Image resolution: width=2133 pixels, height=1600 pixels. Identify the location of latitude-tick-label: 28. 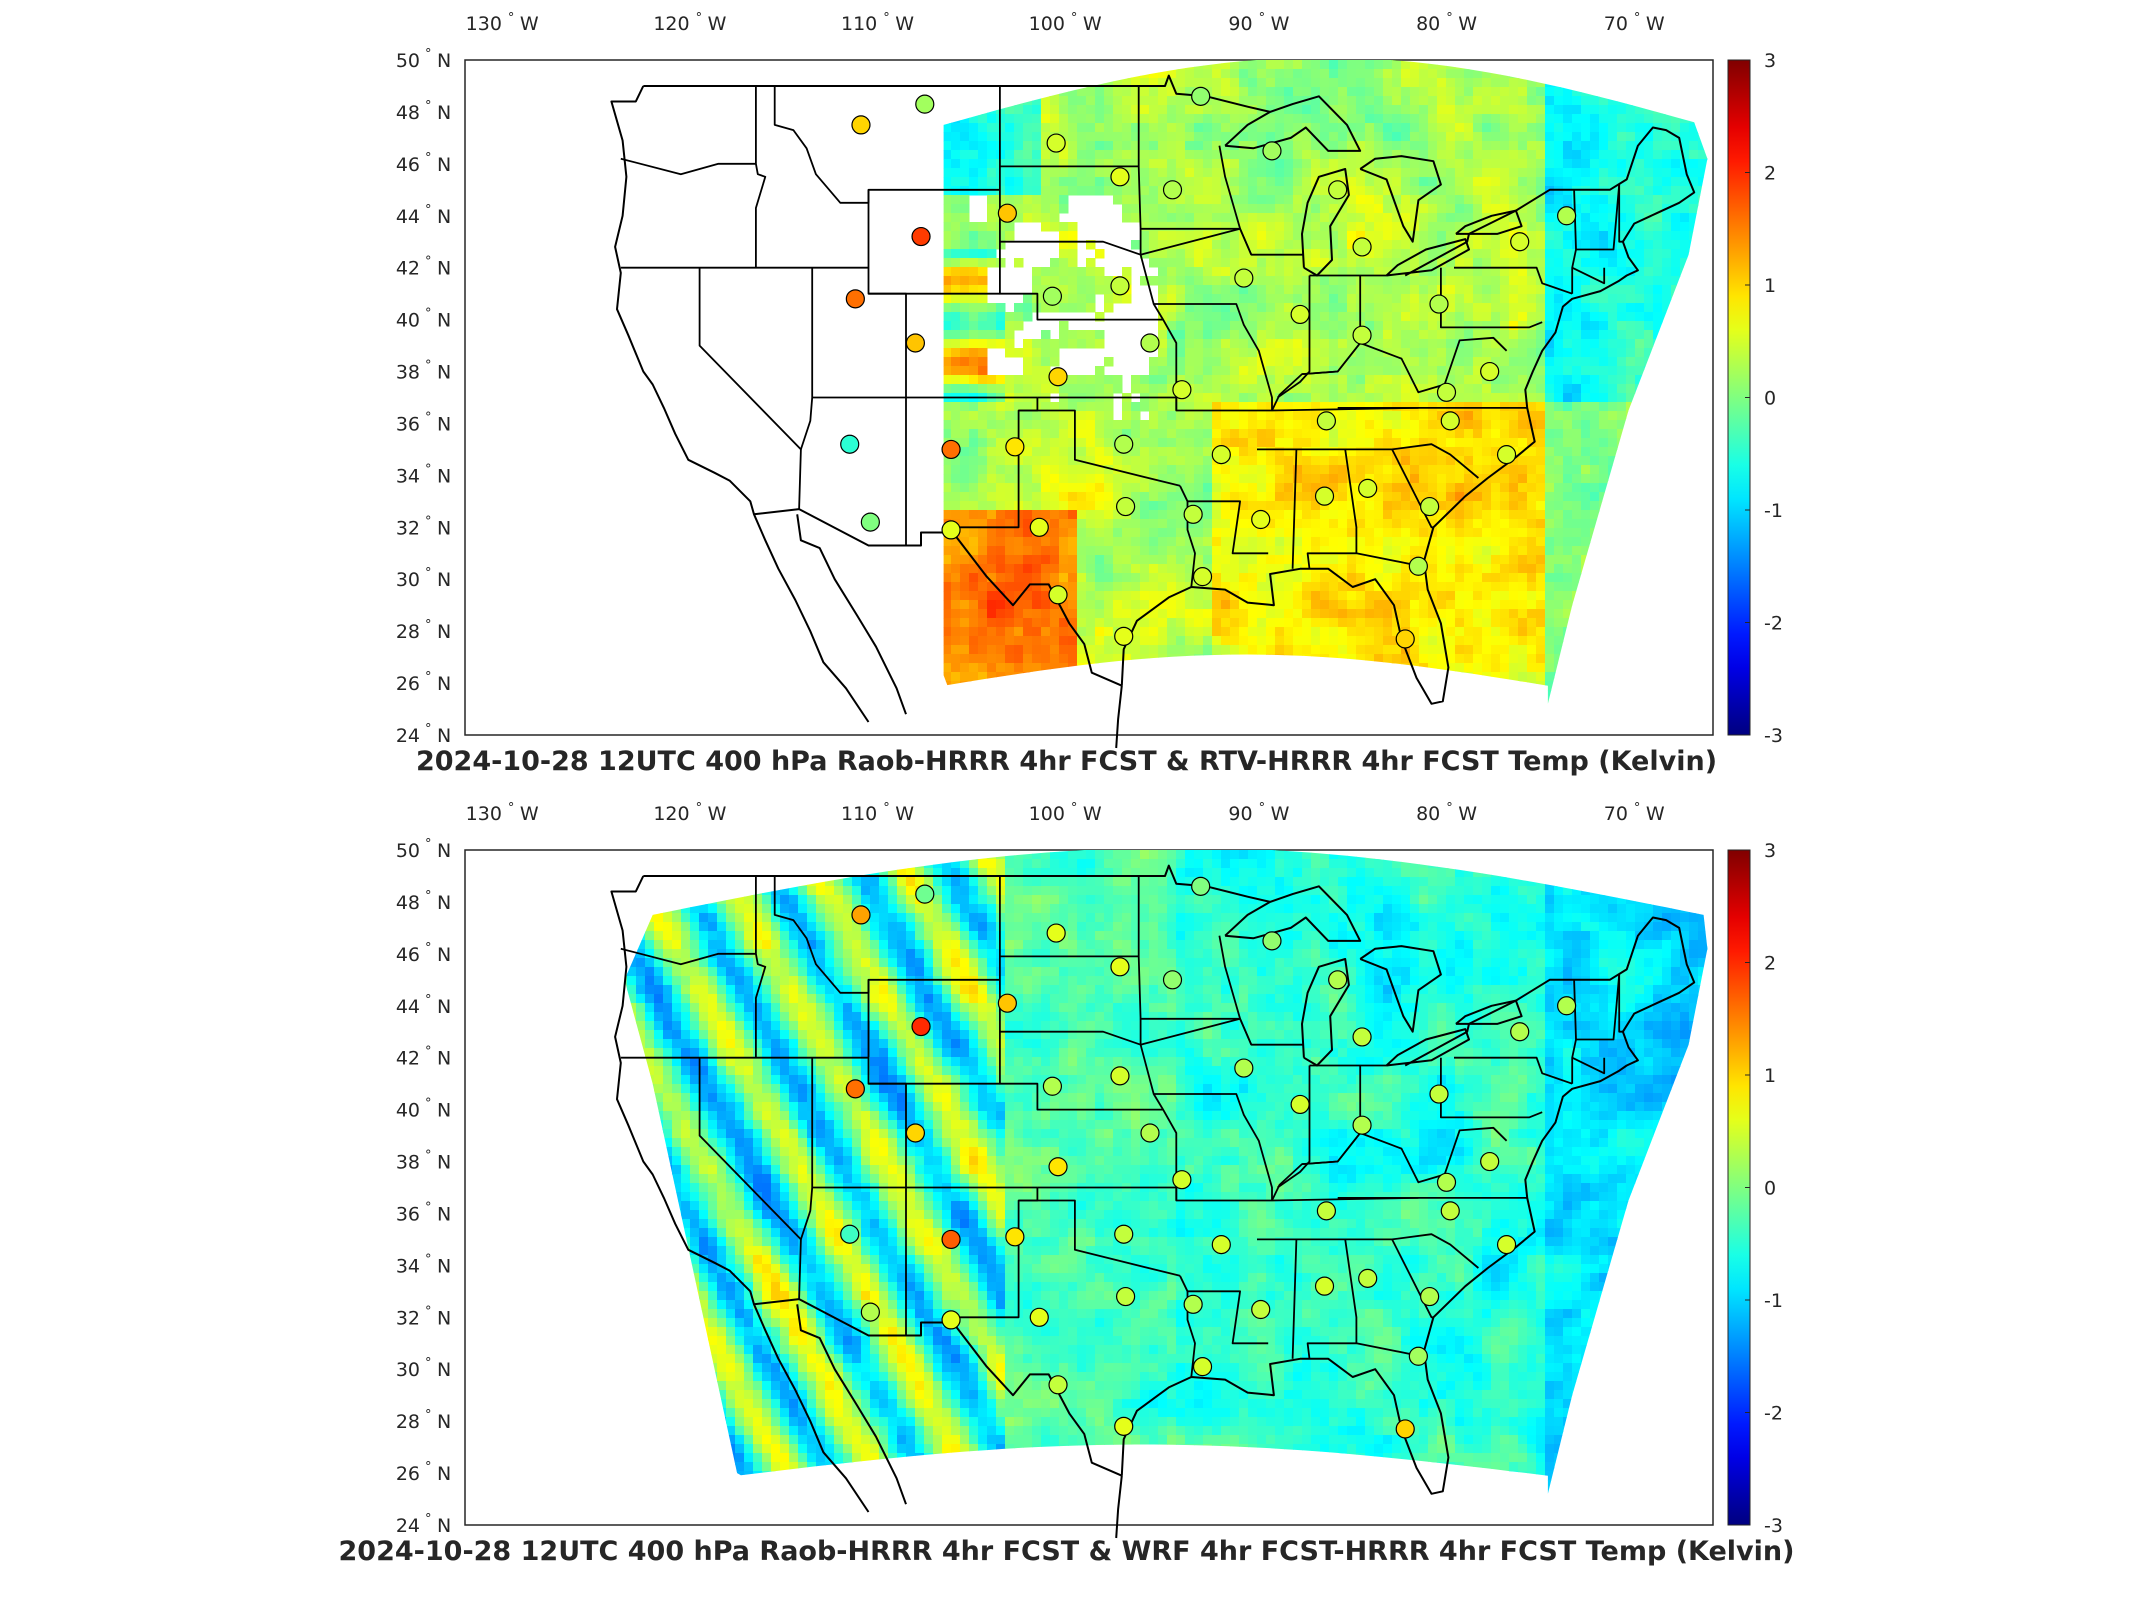
(408, 632).